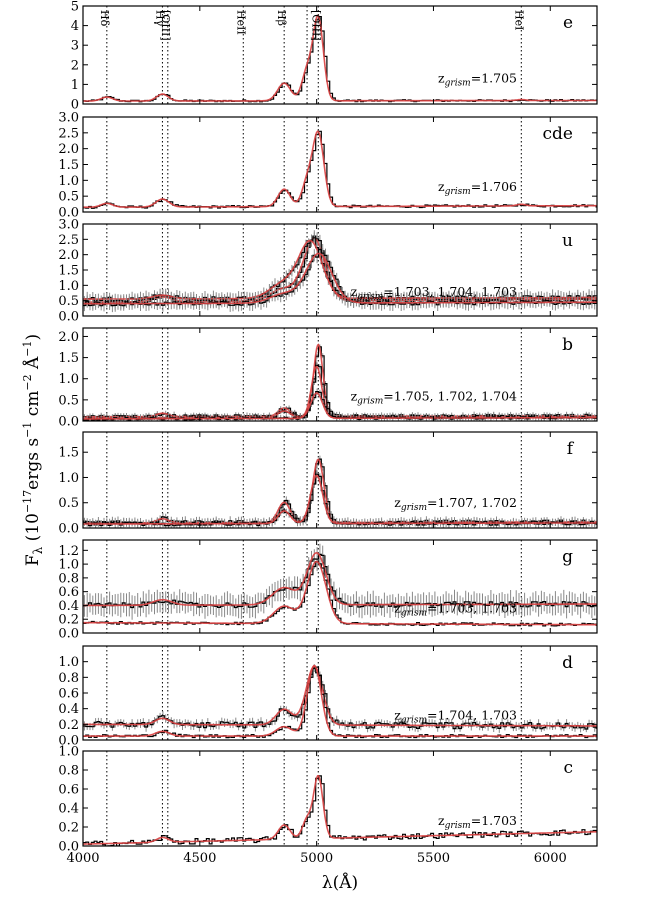 The height and width of the screenshot is (897, 664). What do you see at coordinates (68, 165) in the screenshot?
I see `panel-cde-ytick-label-3: 1.5` at bounding box center [68, 165].